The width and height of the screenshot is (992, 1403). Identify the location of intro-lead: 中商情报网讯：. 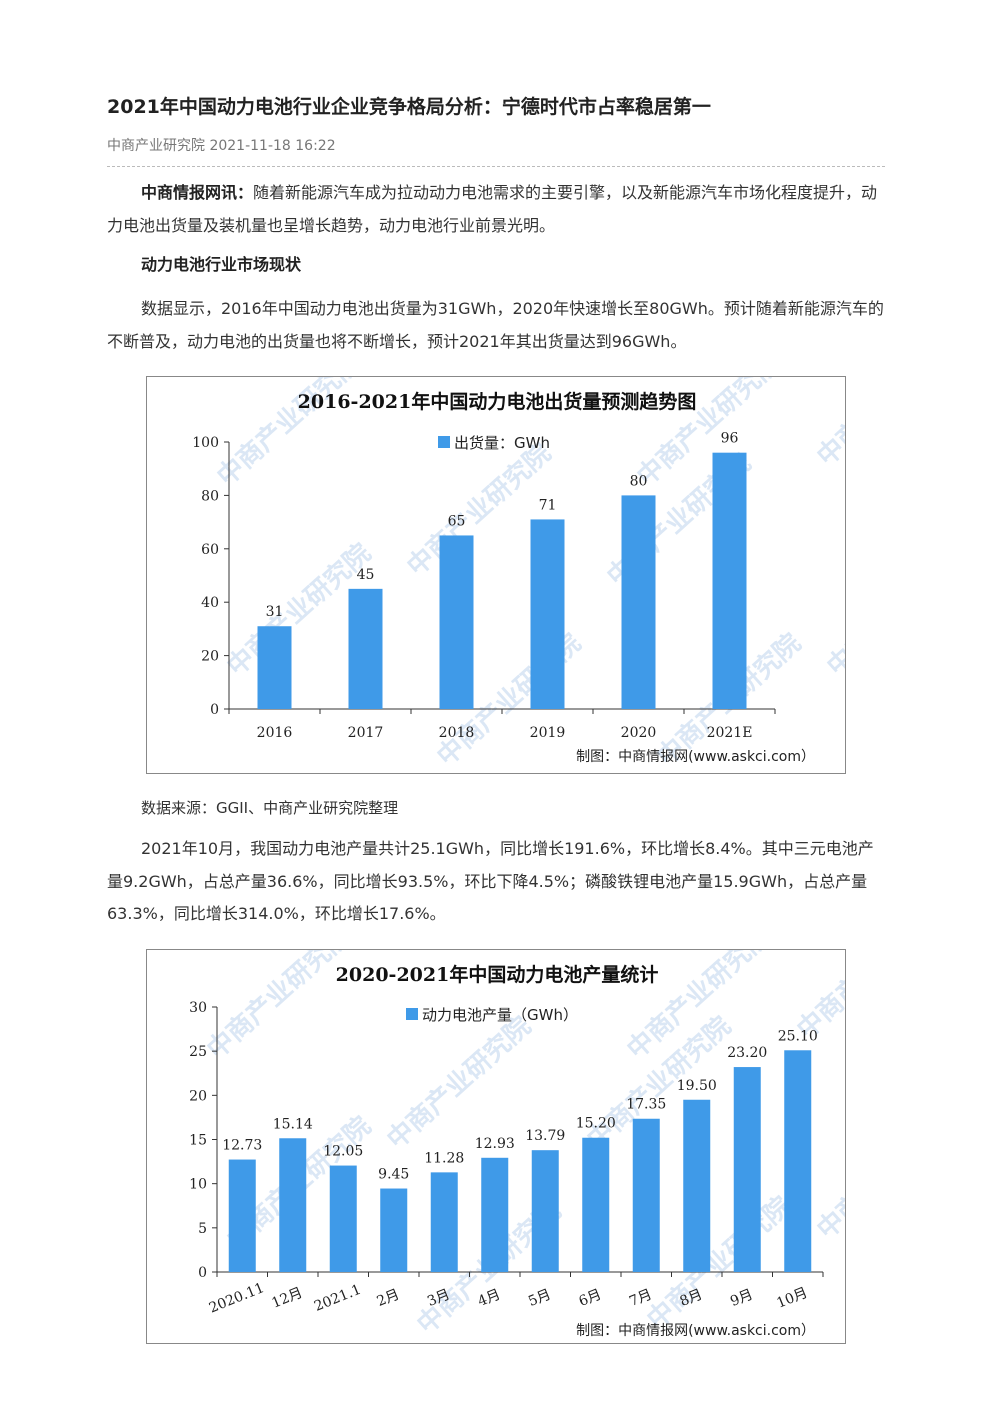
(197, 192).